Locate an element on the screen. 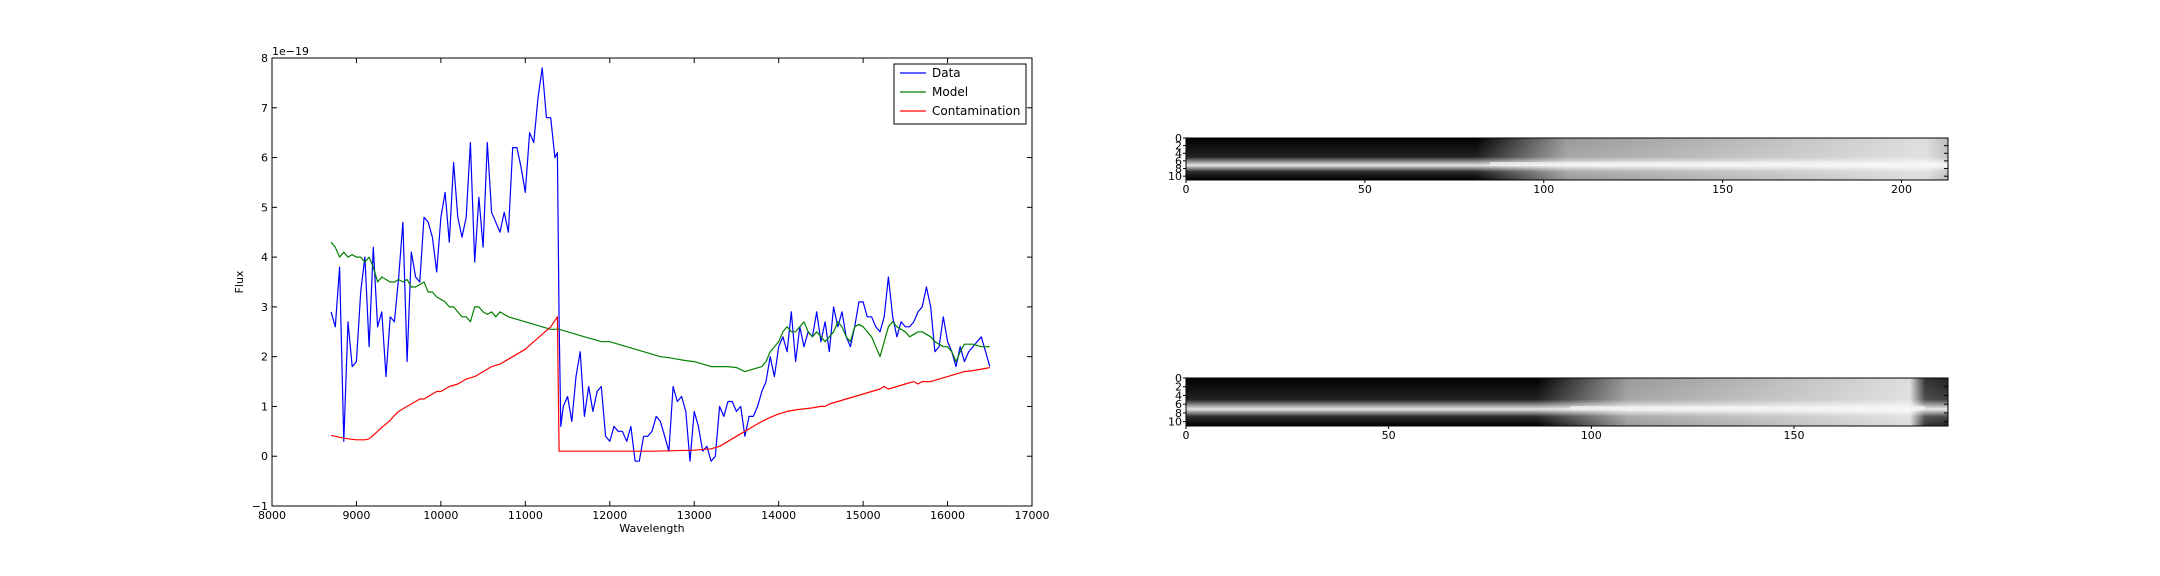  x-tick-labels: 0 50 100 150 200 is located at coordinates (1547, 188).